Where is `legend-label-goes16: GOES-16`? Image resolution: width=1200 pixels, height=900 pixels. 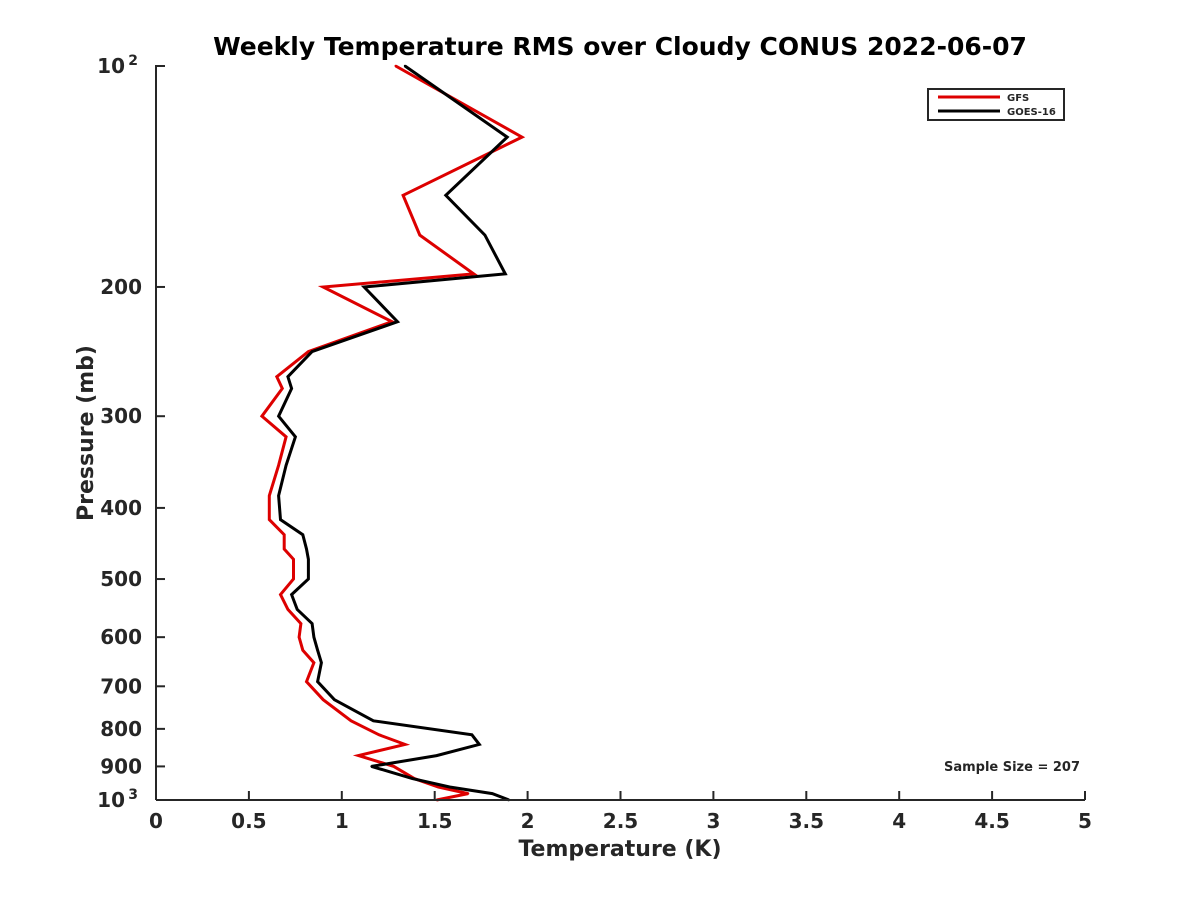 legend-label-goes16: GOES-16 is located at coordinates (1031, 112).